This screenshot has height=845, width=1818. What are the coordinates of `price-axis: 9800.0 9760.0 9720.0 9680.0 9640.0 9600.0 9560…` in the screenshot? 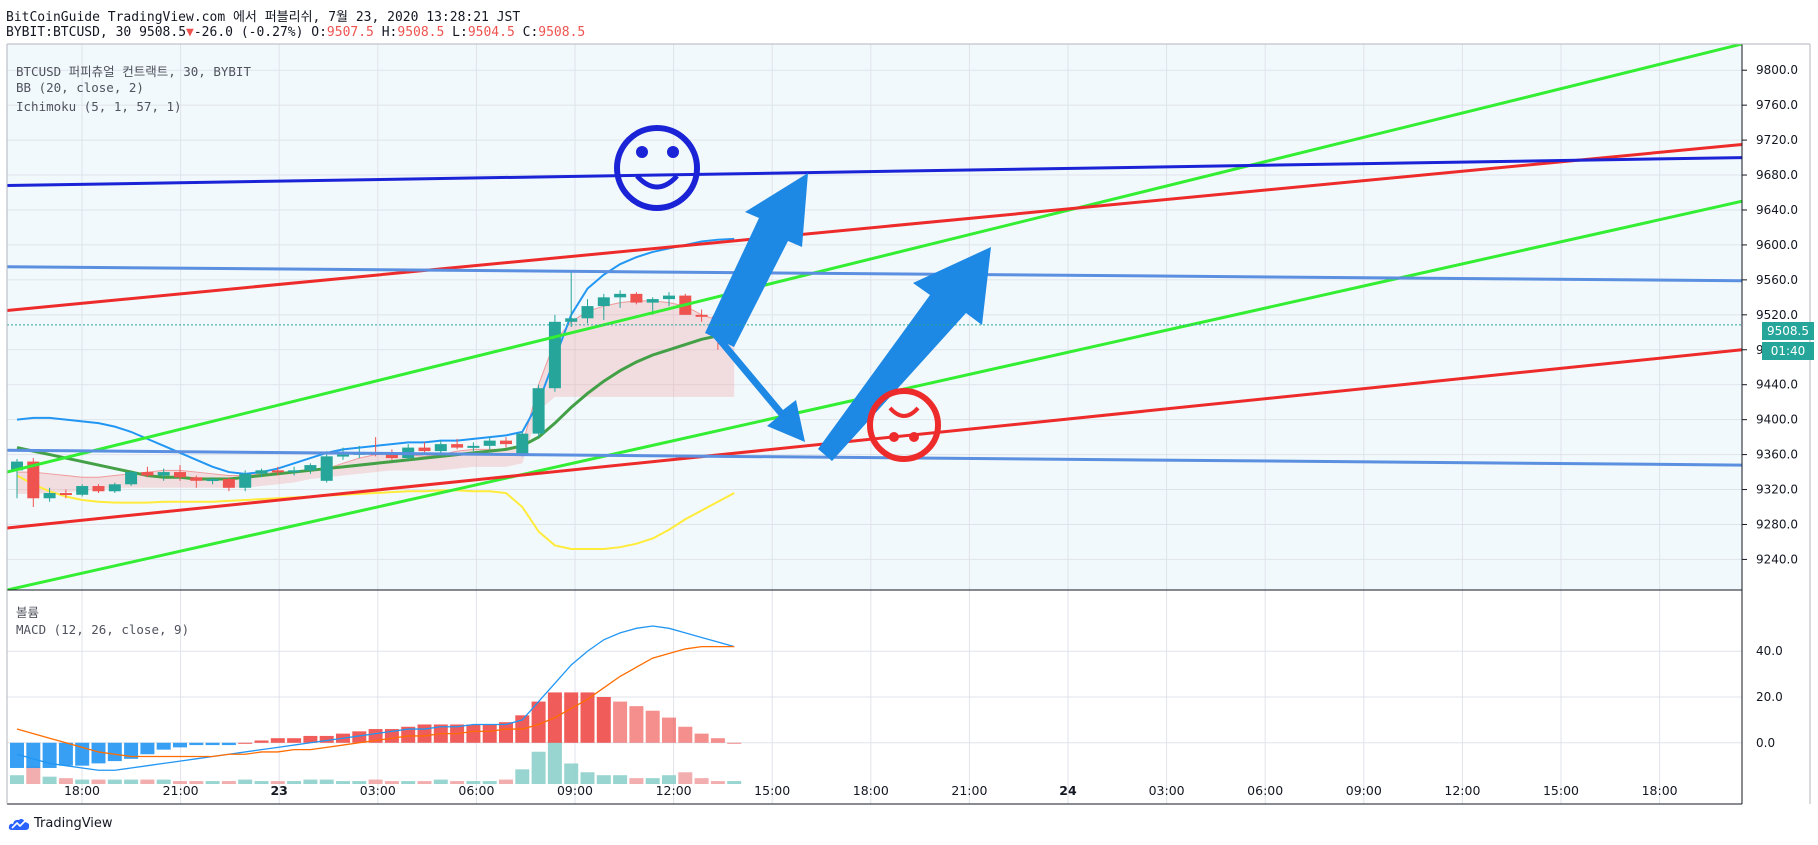 It's located at (1770, 314).